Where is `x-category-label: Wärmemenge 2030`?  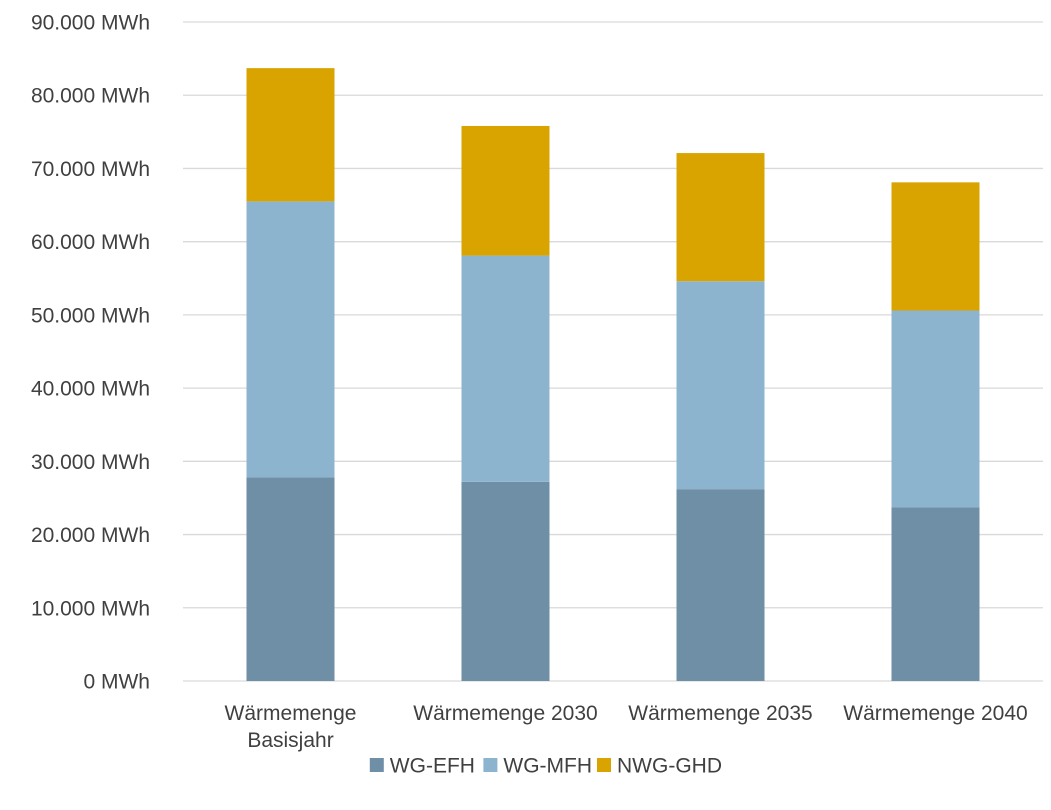 x-category-label: Wärmemenge 2030 is located at coordinates (505, 713).